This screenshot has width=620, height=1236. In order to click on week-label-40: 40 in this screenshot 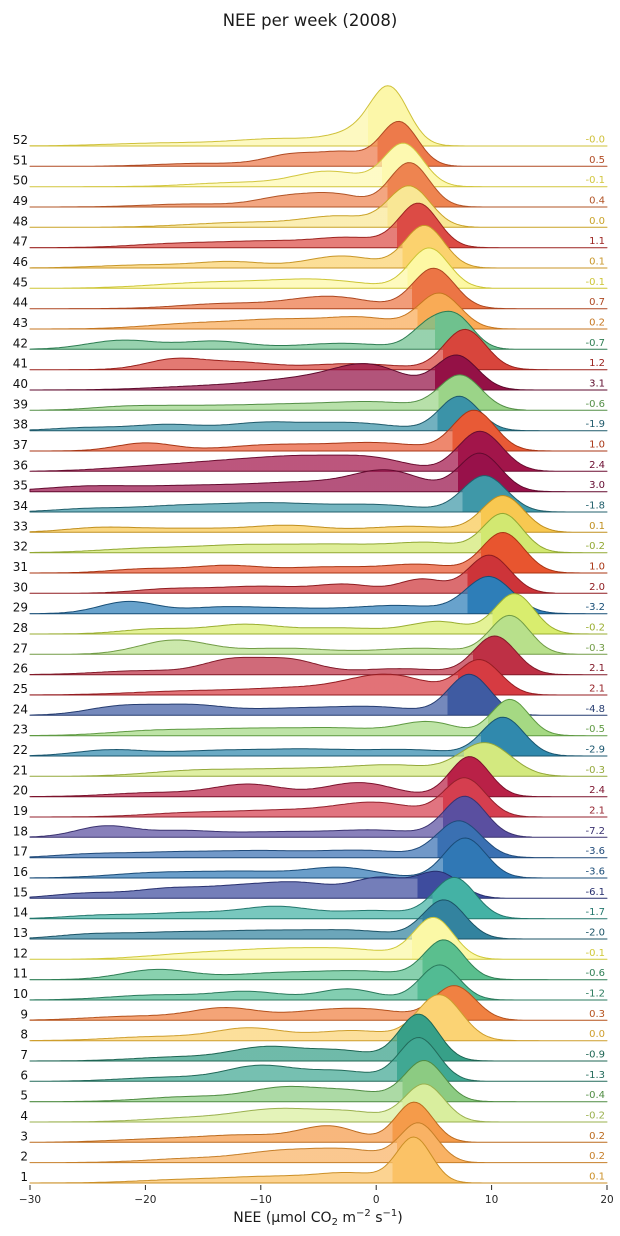, I will do `click(20, 384)`.